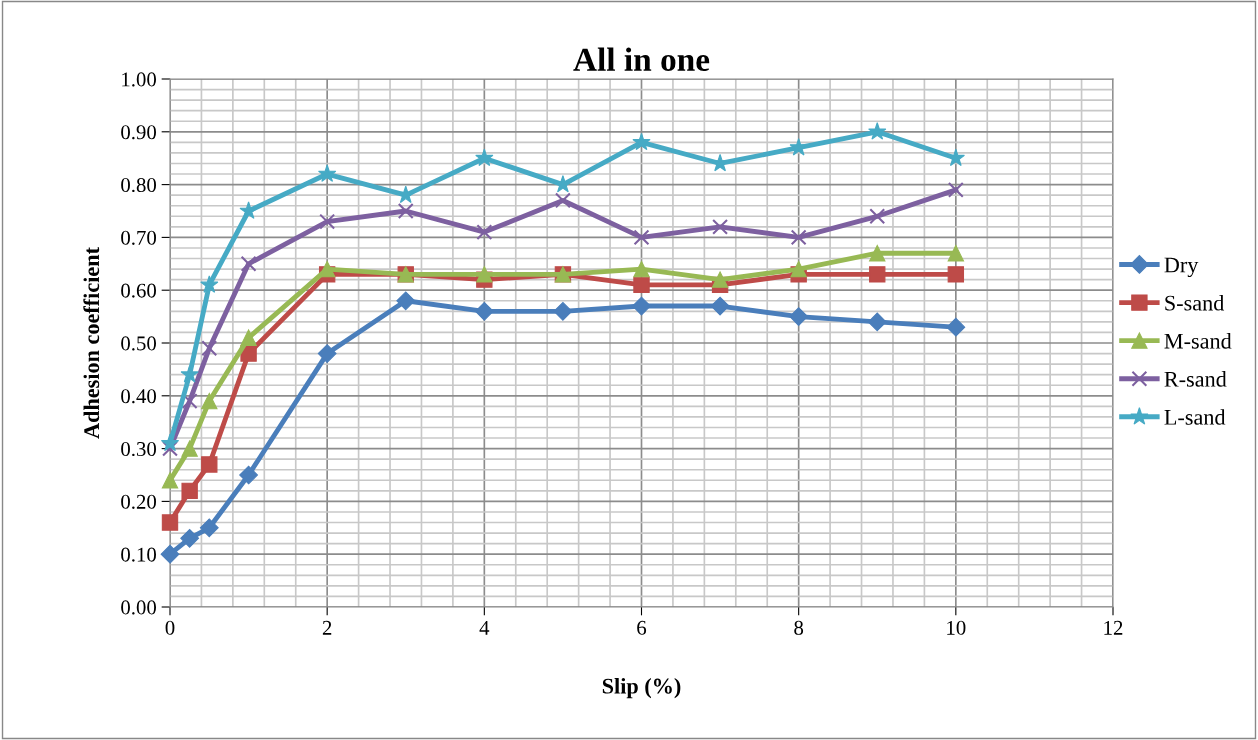  I want to click on x-tick-label: 0, so click(170, 627).